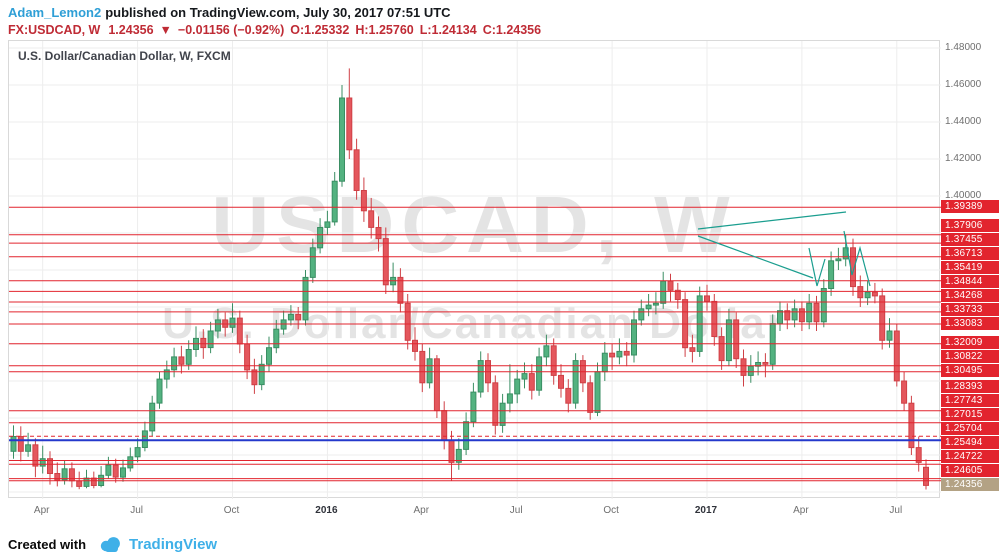 This screenshot has width=1002, height=559. What do you see at coordinates (970, 357) in the screenshot?
I see `price-level-badge: 1.30822` at bounding box center [970, 357].